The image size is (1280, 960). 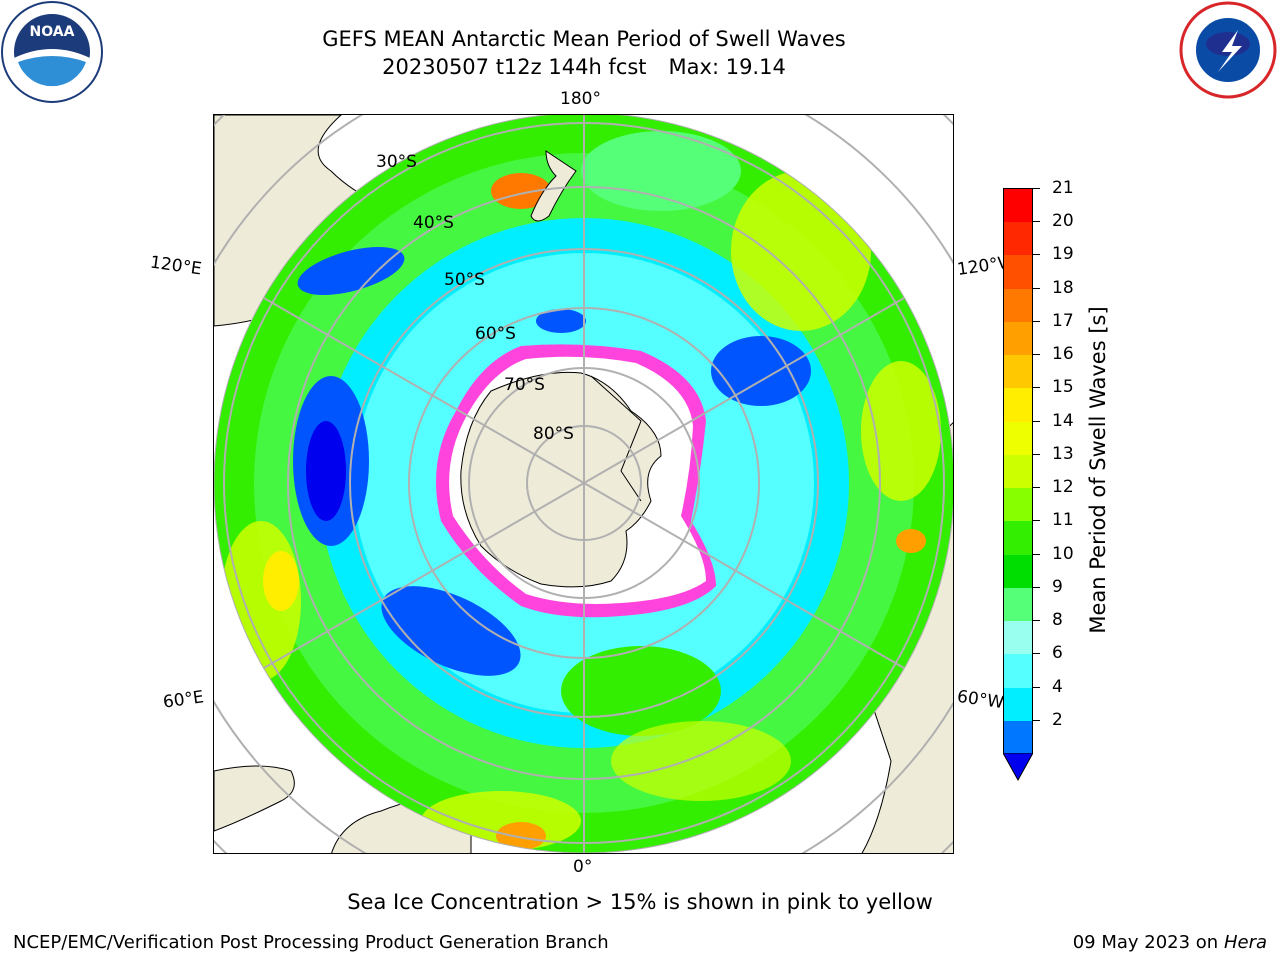 I want to click on colorbar-tick-label: 19, so click(x=1063, y=254).